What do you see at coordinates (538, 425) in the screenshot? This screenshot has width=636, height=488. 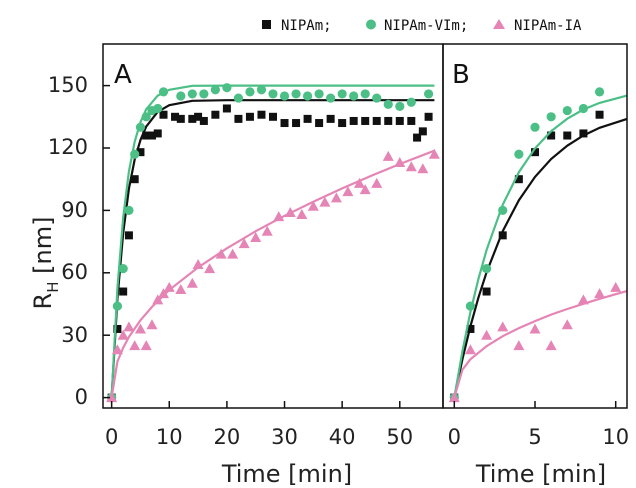 I see `panel-b-ticks: 0 5 10` at bounding box center [538, 425].